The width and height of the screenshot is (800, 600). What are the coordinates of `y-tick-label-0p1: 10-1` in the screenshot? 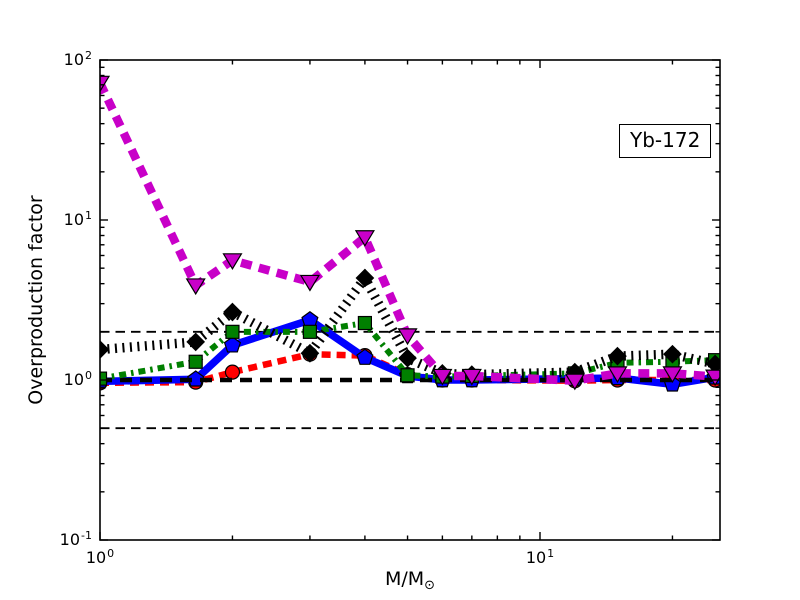 It's located at (75, 538).